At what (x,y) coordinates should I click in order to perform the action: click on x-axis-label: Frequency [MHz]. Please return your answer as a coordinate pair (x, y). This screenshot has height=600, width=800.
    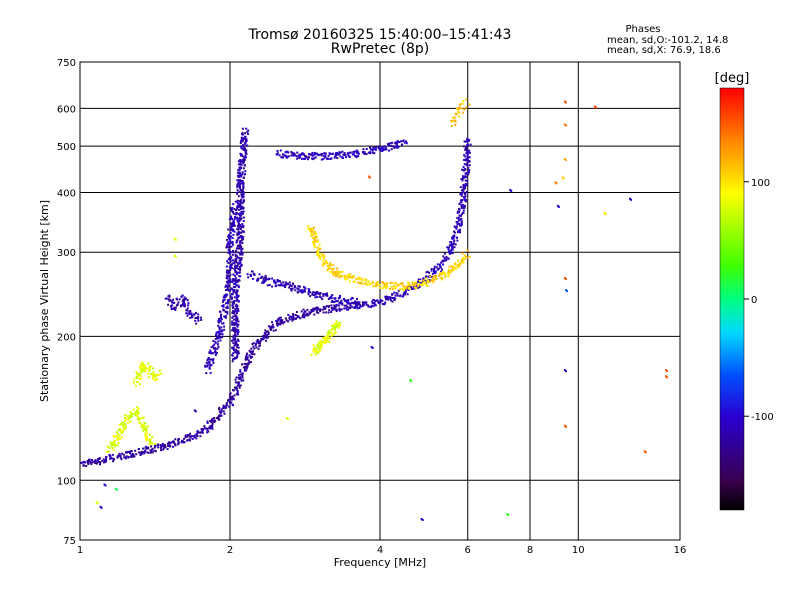
    Looking at the image, I should click on (380, 562).